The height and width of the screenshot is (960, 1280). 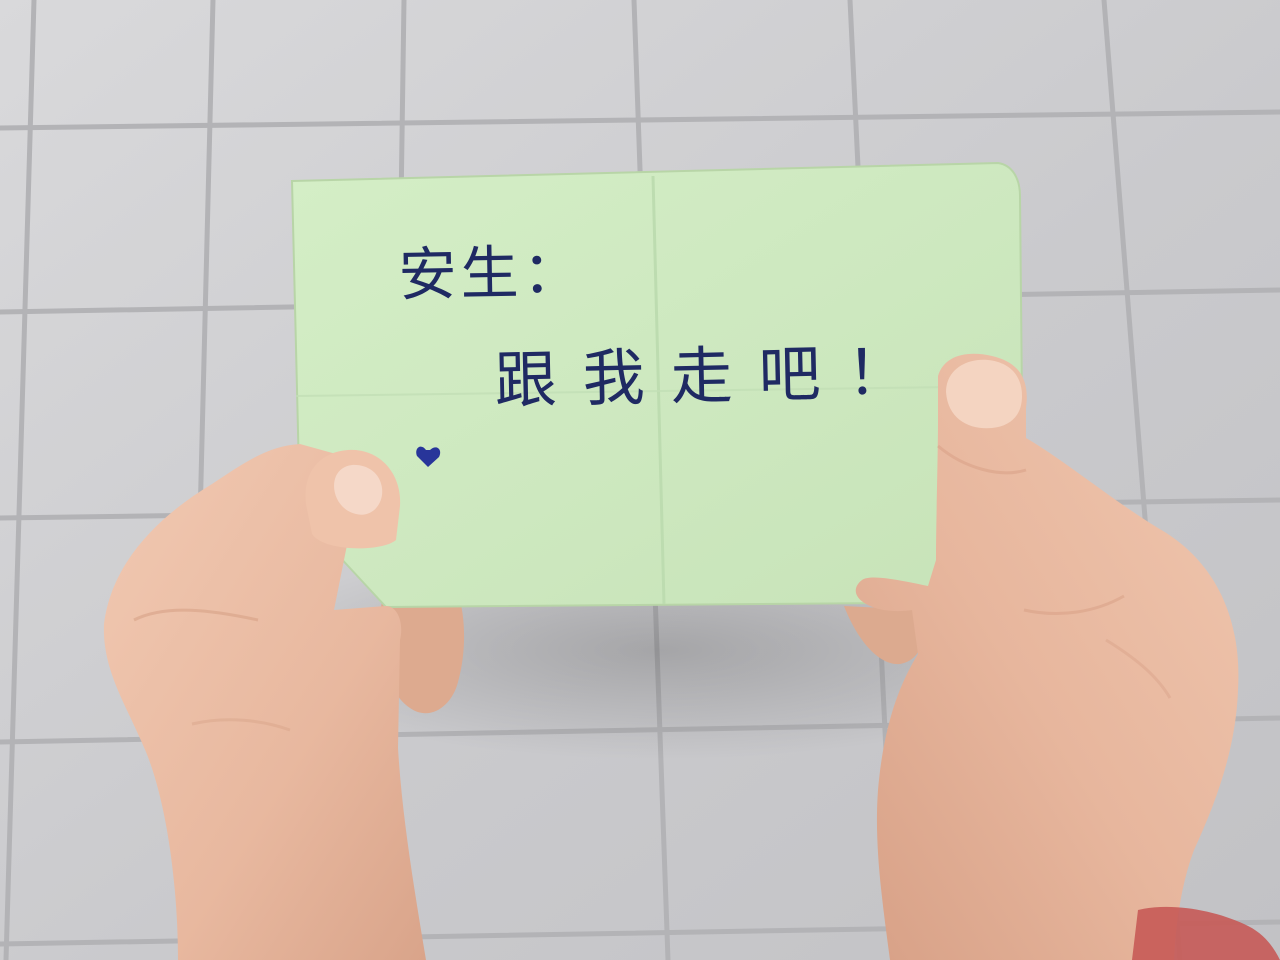 What do you see at coordinates (714, 375) in the screenshot?
I see `note-message: 跟我走吧！` at bounding box center [714, 375].